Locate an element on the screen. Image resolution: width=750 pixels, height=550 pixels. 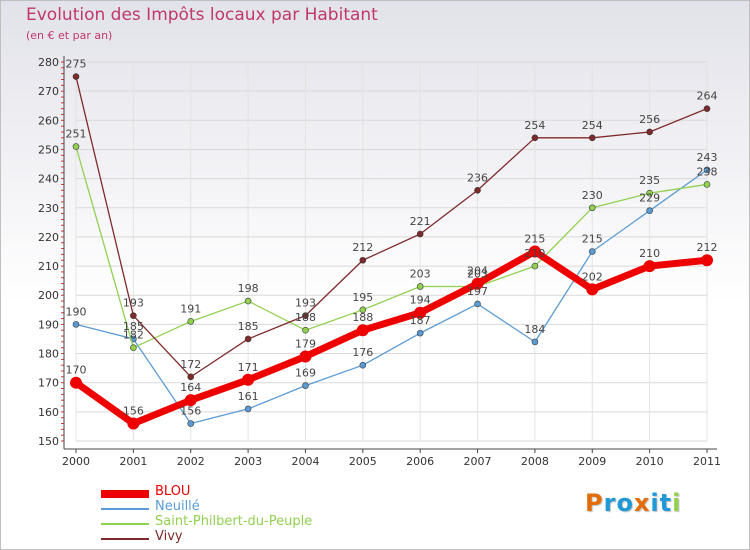
y-tick-label: 260 is located at coordinates (48, 120).